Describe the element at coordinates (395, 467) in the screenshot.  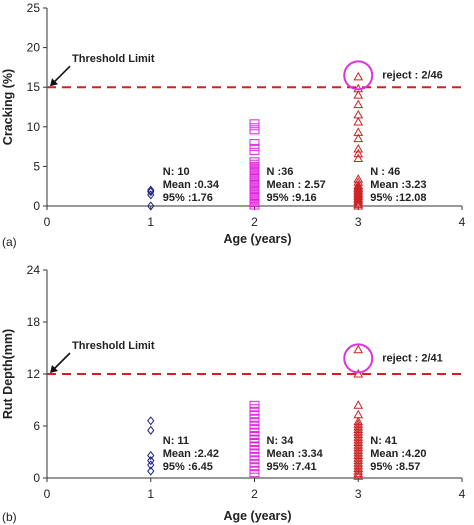
I see `stats-annotation: 95% :8.57` at that location.